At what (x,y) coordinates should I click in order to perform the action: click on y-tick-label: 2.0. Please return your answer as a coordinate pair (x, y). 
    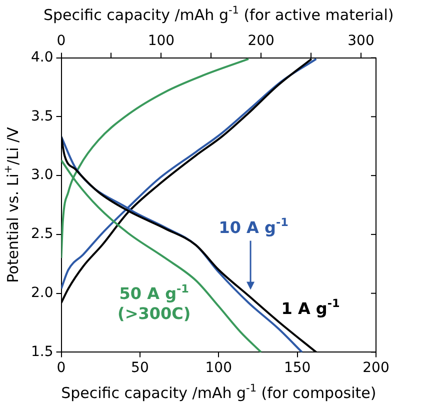
    Looking at the image, I should click on (42, 292).